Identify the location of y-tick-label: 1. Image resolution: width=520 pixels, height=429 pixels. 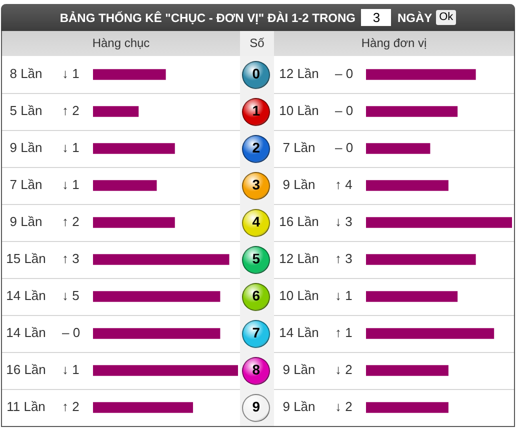
(256, 110).